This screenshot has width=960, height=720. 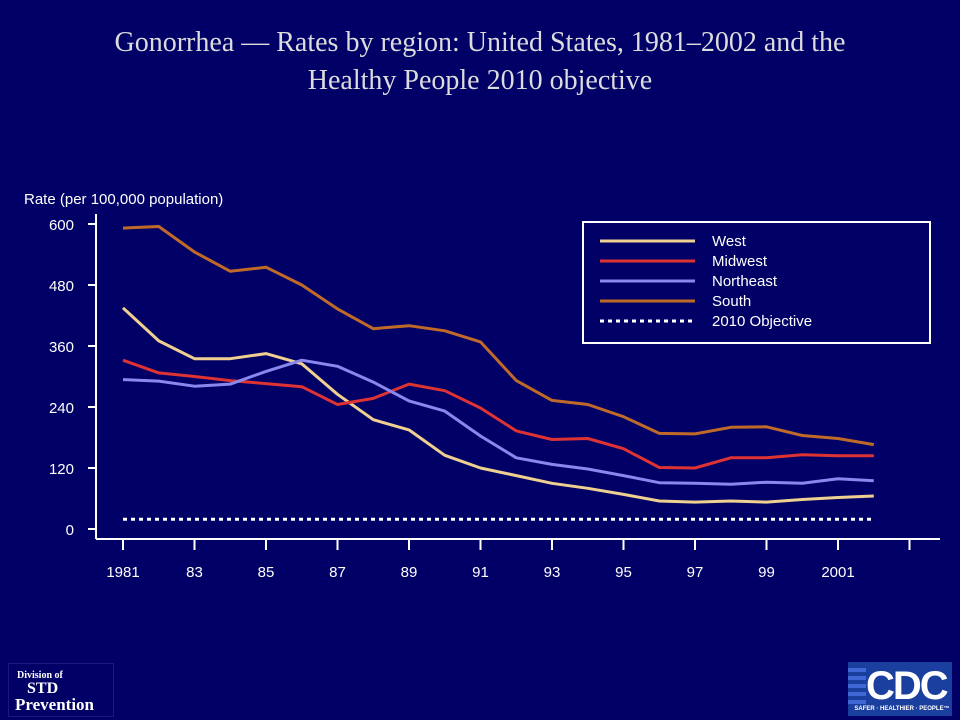 What do you see at coordinates (194, 572) in the screenshot?
I see `x-tick-label: 83` at bounding box center [194, 572].